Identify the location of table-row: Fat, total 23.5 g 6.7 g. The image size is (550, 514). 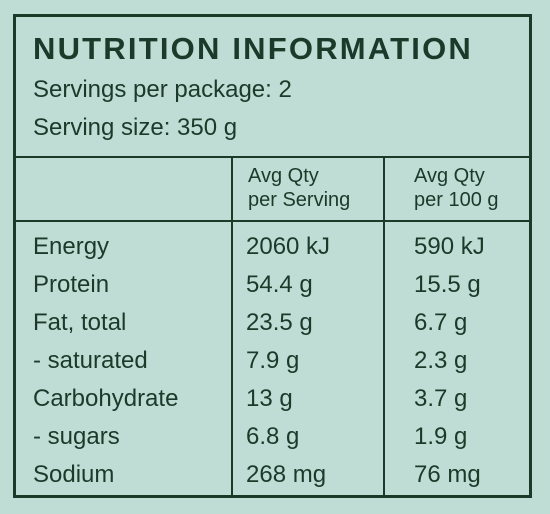
(272, 323).